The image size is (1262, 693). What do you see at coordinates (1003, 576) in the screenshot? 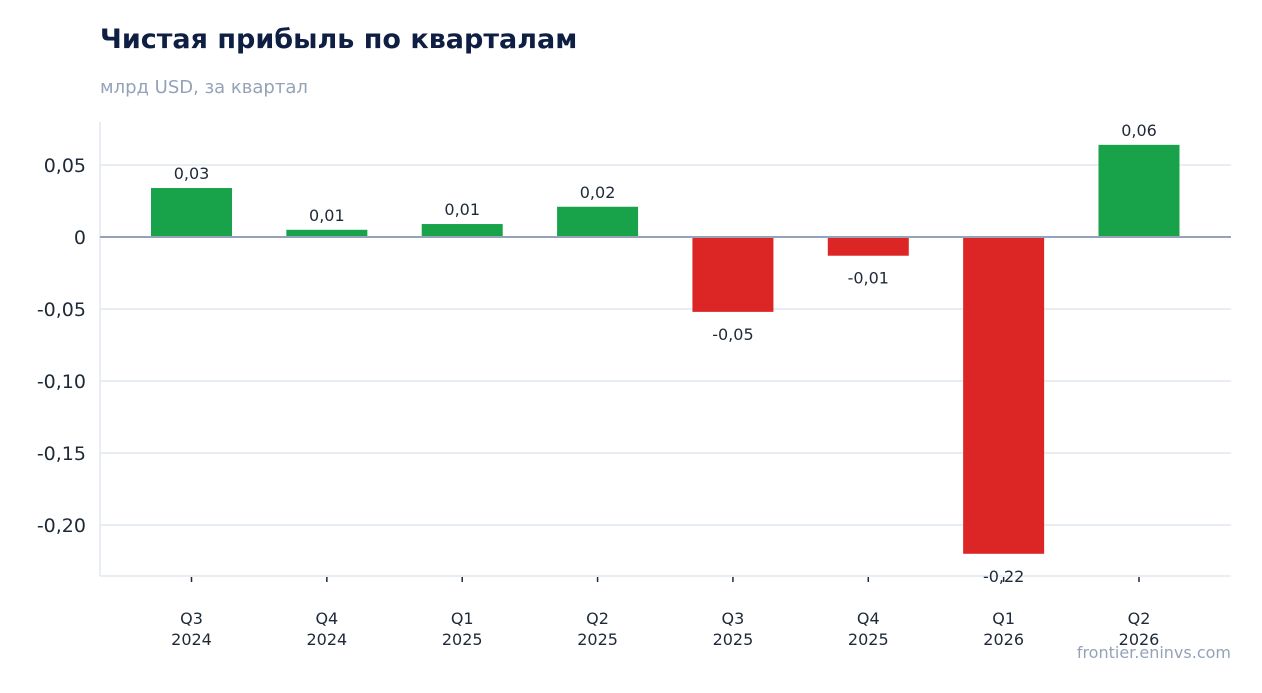
I see `data-label: -0,22` at bounding box center [1003, 576].